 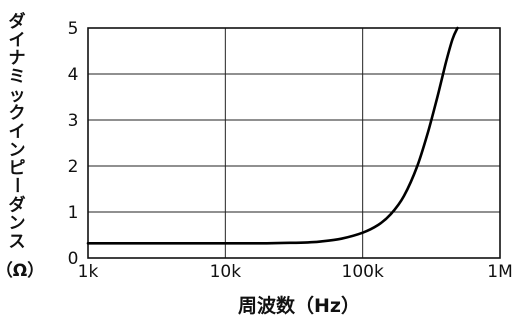 I want to click on y-tick-label: 3, so click(x=73, y=121).